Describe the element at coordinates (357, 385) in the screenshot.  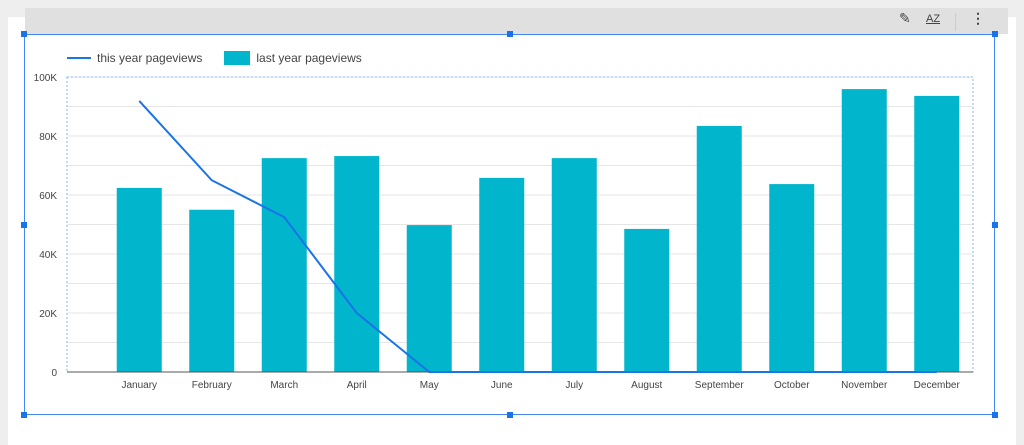
I see `x-tick-label: April` at that location.